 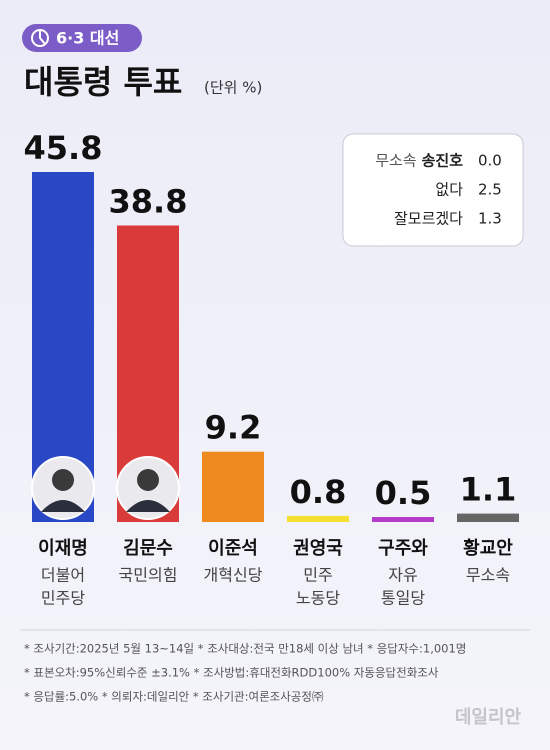 I want to click on party-name: 민주당, so click(x=63, y=598).